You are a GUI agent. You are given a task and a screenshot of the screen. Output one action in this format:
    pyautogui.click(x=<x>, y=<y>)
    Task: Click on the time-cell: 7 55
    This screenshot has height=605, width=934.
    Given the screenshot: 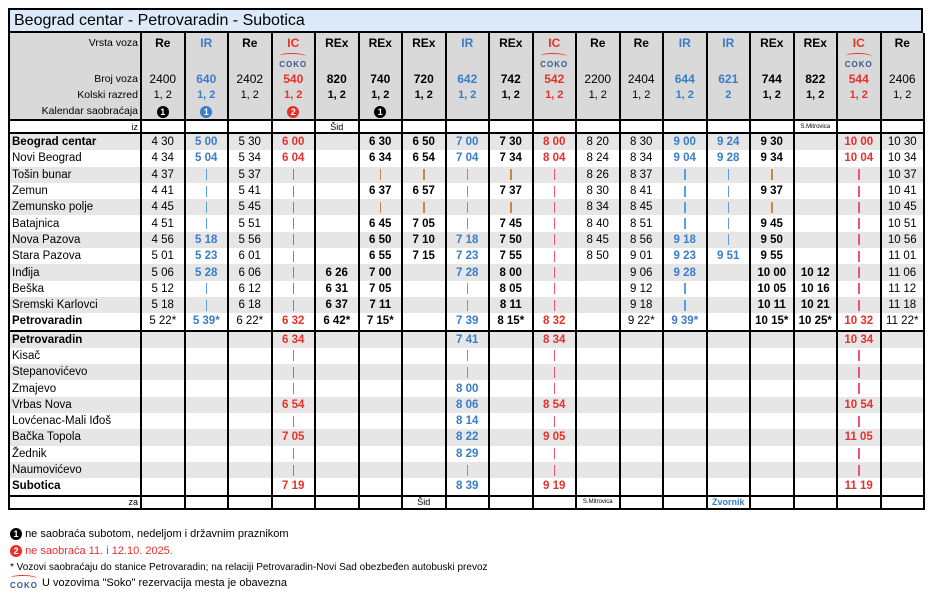 What is the action you would take?
    pyautogui.click(x=511, y=256)
    